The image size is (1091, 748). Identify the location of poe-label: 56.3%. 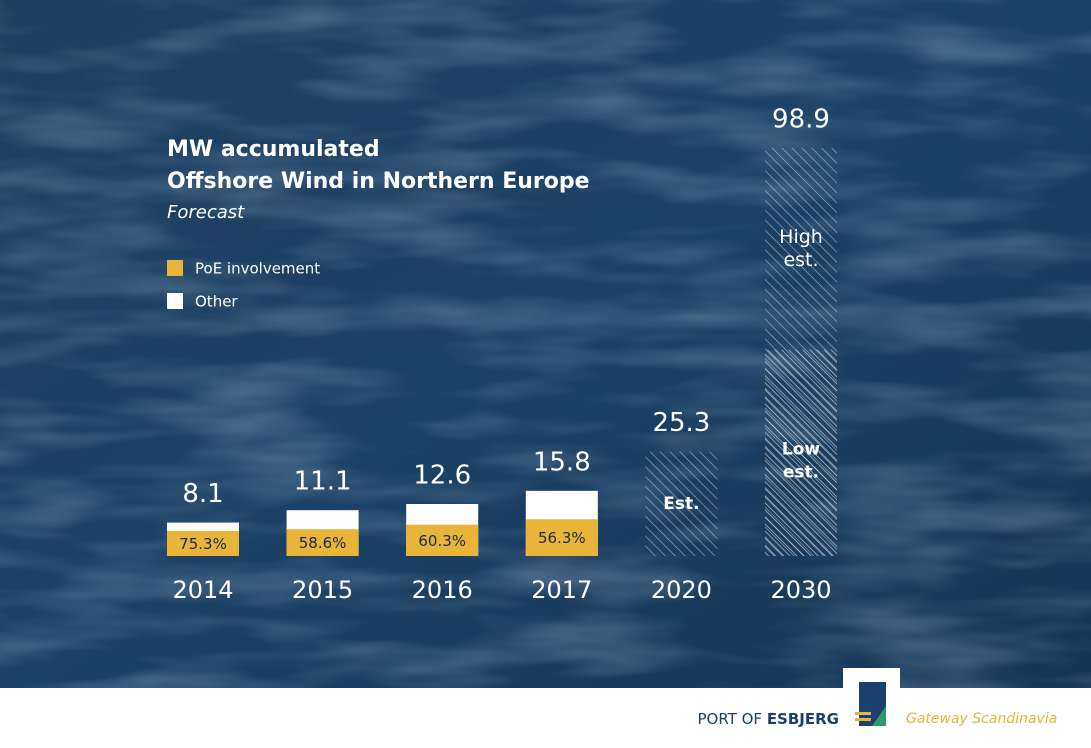
(562, 538).